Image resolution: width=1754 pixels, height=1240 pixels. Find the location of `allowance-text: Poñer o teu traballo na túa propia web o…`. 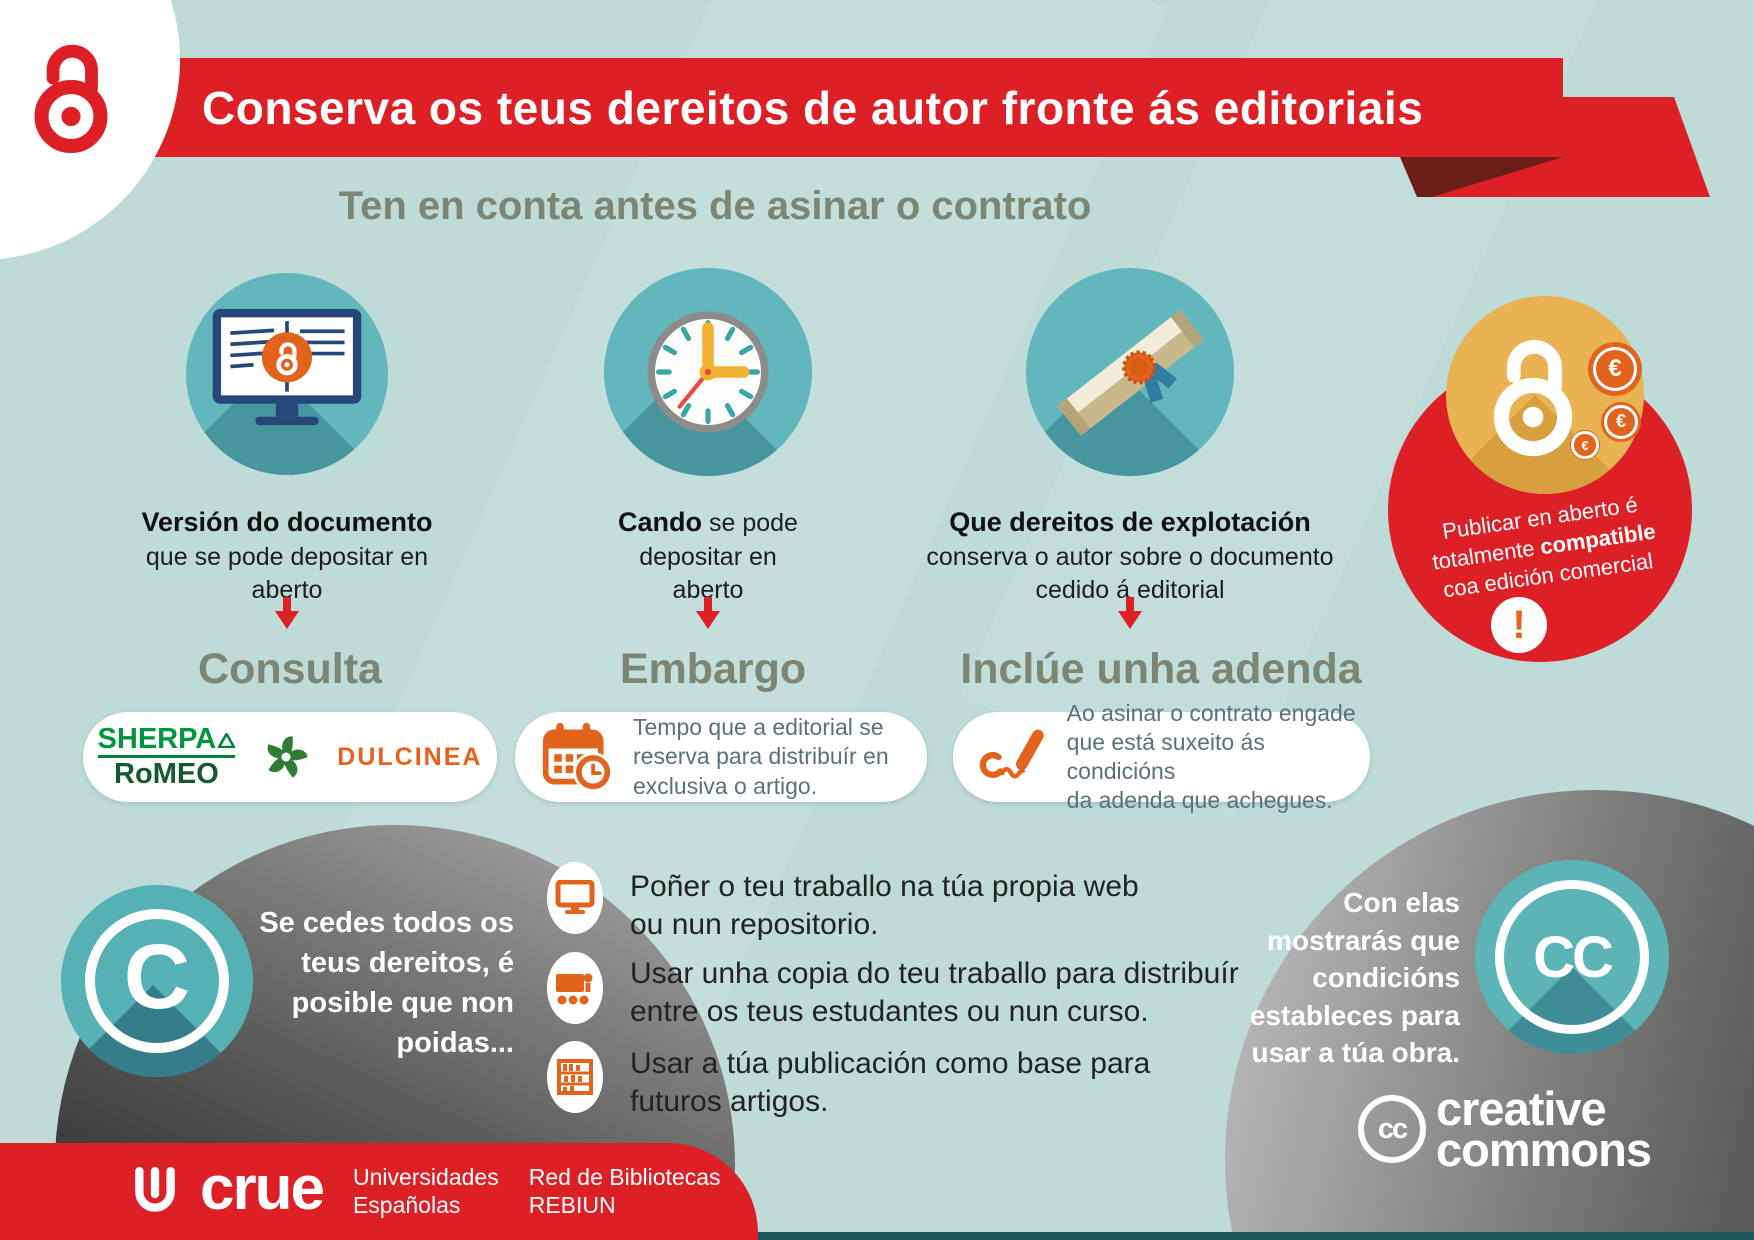

allowance-text: Poñer o teu traballo na túa propia web o… is located at coordinates (884, 906).